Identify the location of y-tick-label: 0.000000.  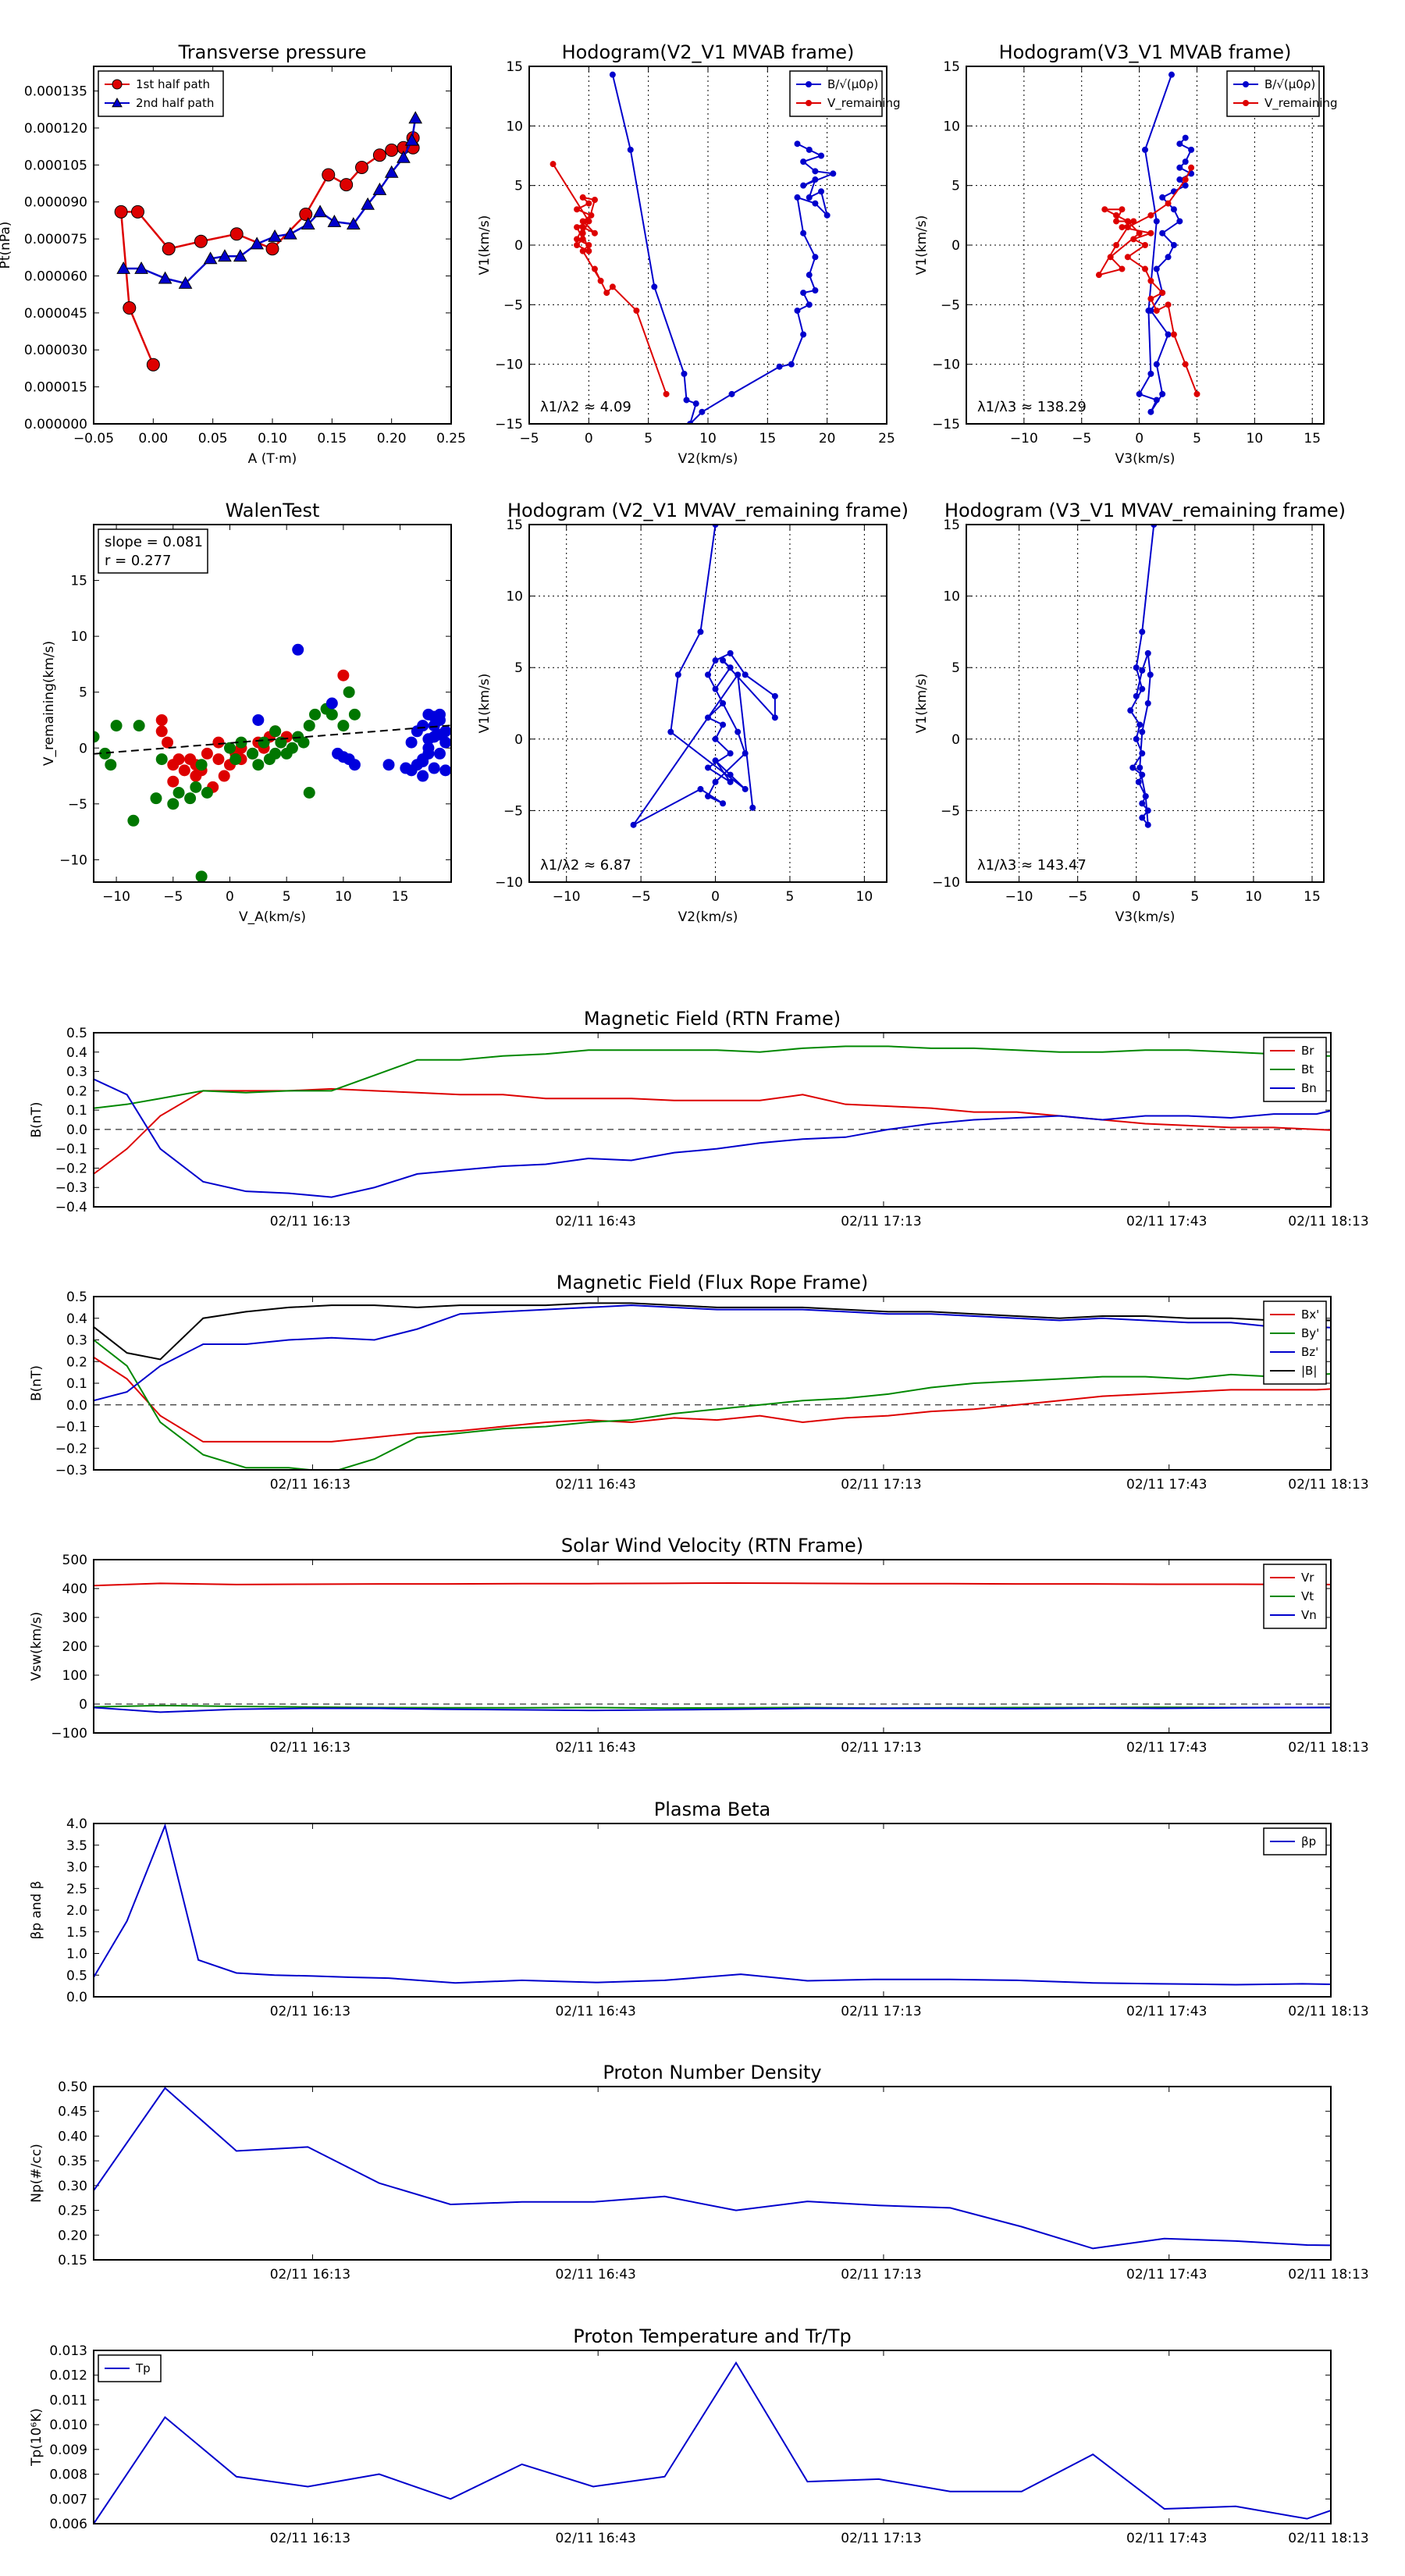
(56, 424).